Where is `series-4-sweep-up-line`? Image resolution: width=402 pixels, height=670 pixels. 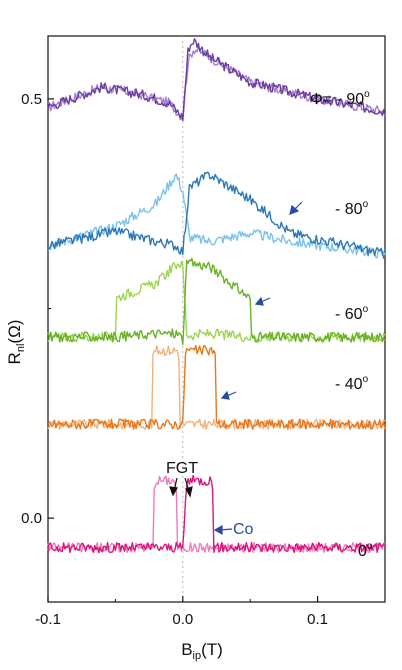 series-4-sweep-up-line is located at coordinates (216, 514).